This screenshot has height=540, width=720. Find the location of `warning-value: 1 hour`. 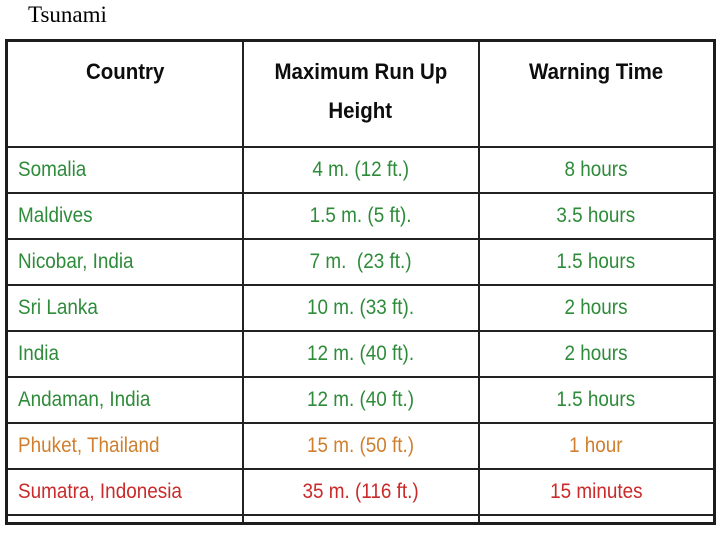

warning-value: 1 hour is located at coordinates (596, 445).